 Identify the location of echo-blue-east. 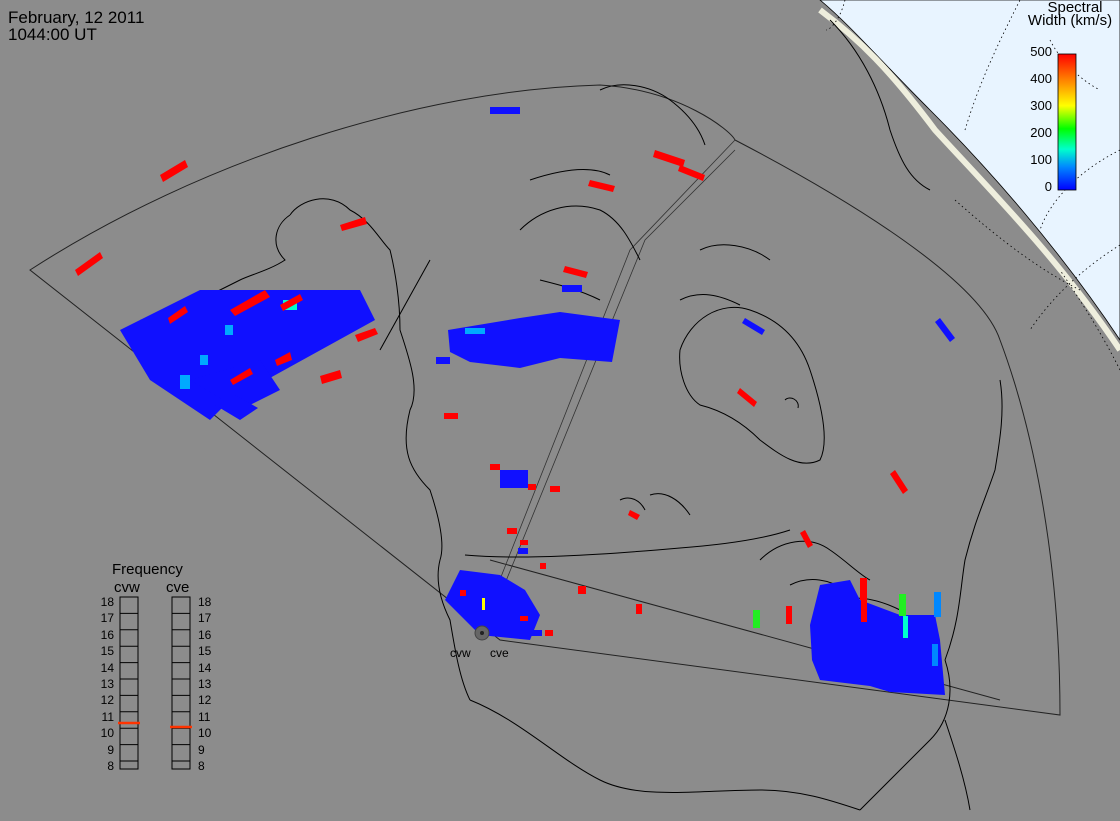
(848, 330).